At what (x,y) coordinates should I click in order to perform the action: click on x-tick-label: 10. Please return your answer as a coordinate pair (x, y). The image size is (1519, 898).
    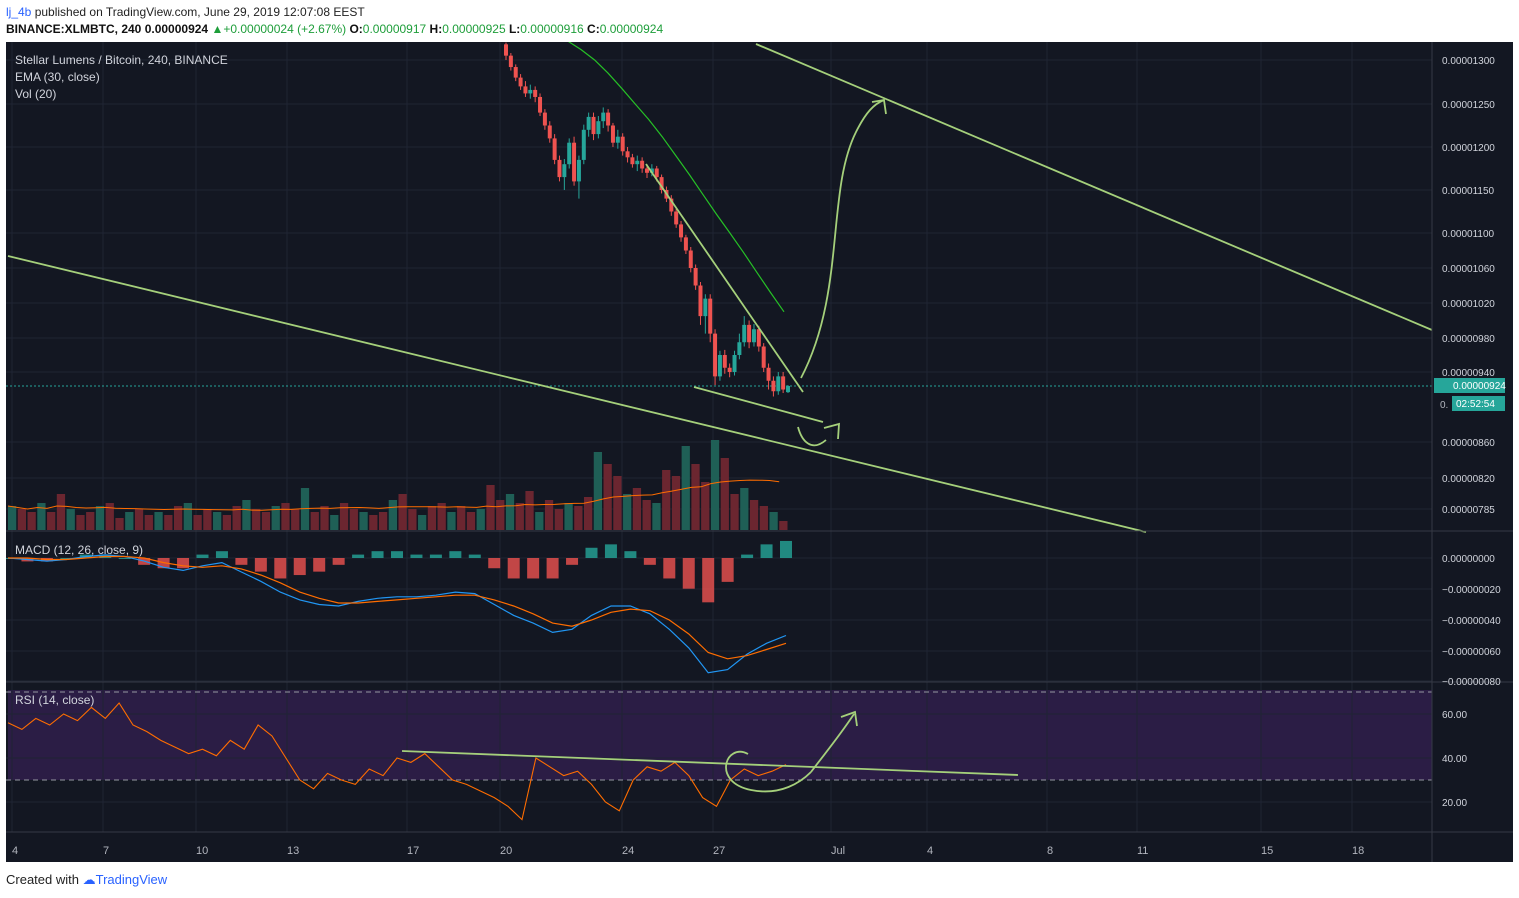
    Looking at the image, I should click on (202, 851).